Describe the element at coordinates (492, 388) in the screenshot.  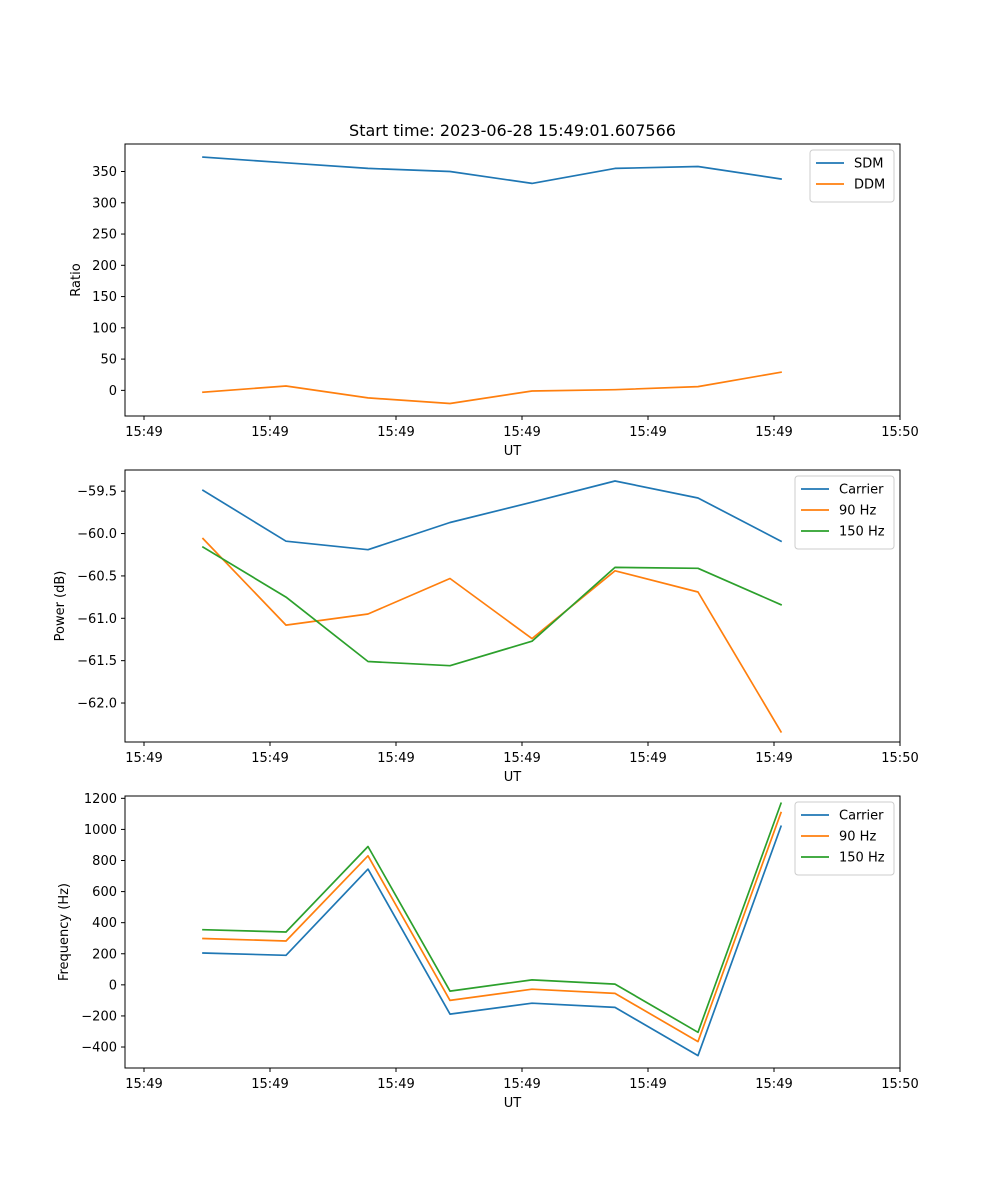
I see `series-line-ddm` at that location.